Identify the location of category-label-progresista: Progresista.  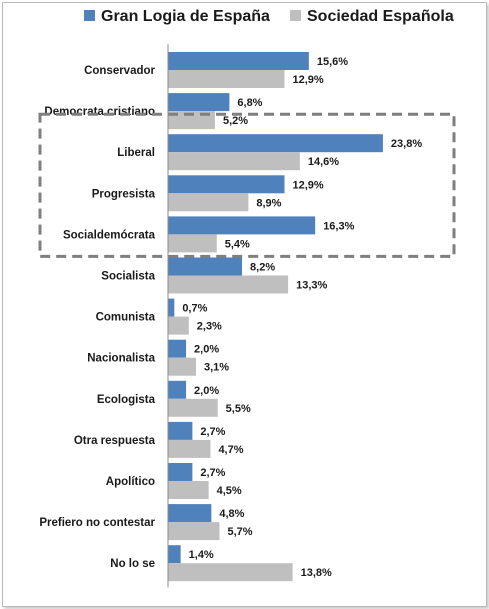
(124, 194).